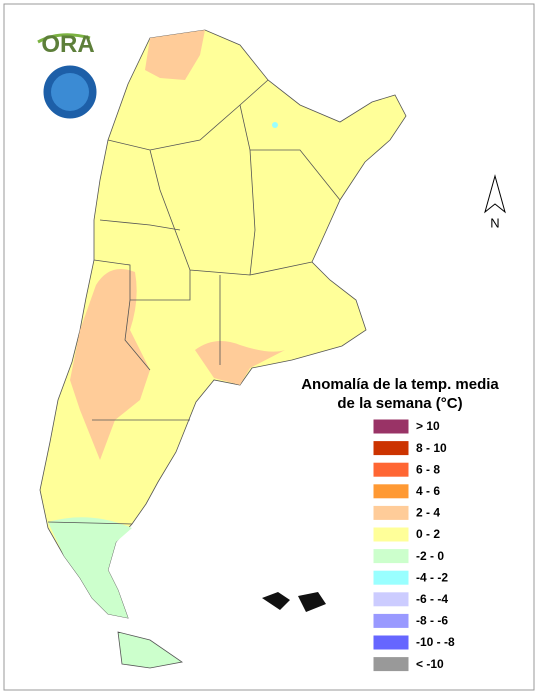 The height and width of the screenshot is (696, 538). What do you see at coordinates (428, 513) in the screenshot?
I see `legend-label: 2 - 4` at bounding box center [428, 513].